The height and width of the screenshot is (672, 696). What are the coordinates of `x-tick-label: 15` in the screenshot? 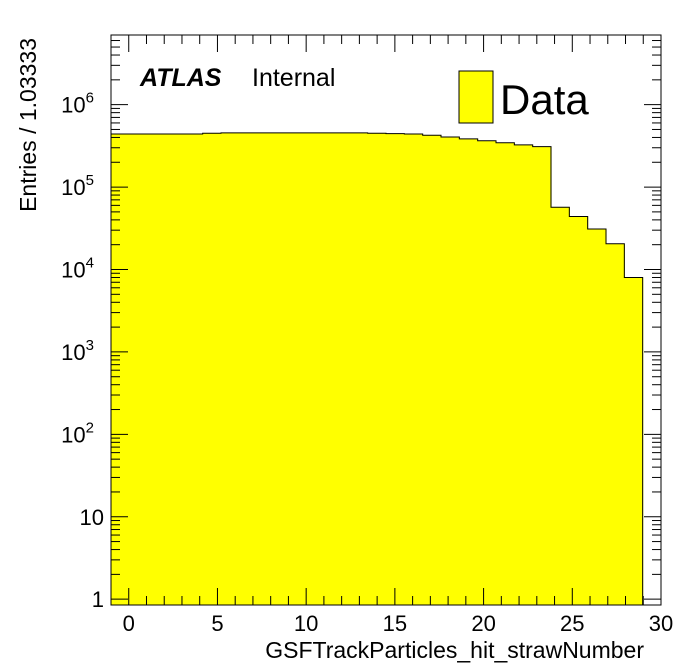 It's located at (395, 623).